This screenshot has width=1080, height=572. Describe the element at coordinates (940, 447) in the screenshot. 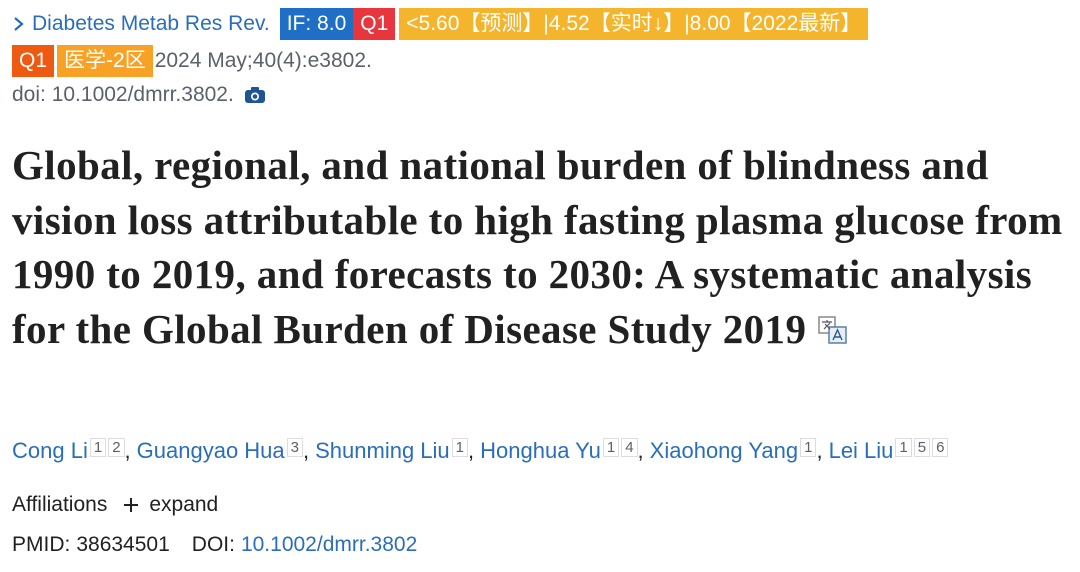

I see `affiliation-ref: 6` at that location.